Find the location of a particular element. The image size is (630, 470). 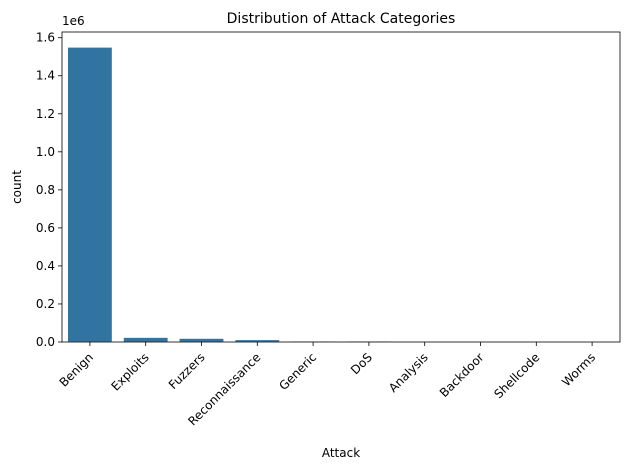

bar-fuzzers is located at coordinates (201, 340).